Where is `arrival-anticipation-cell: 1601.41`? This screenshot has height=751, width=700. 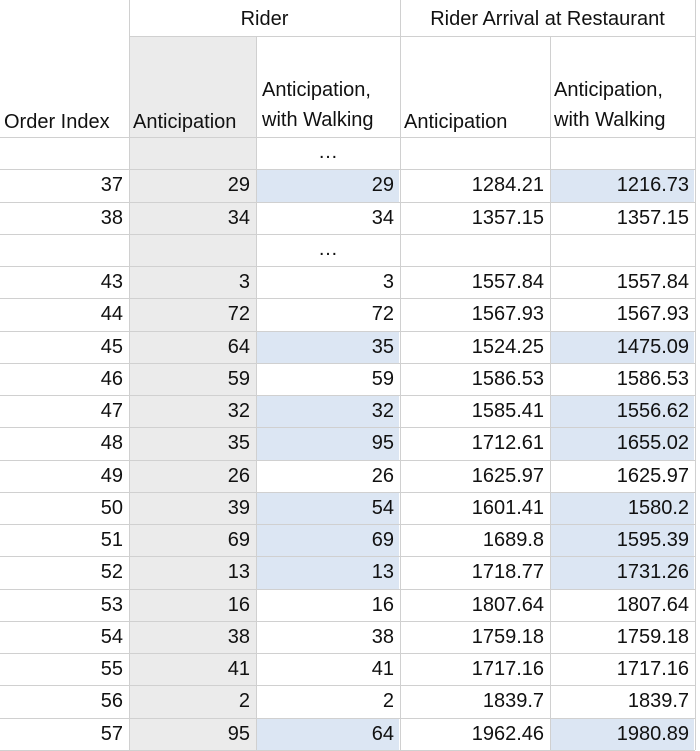 arrival-anticipation-cell: 1601.41 is located at coordinates (507, 507).